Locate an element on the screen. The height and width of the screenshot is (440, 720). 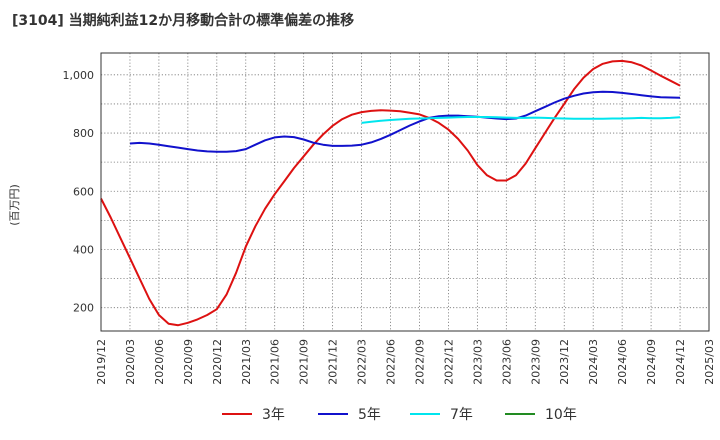
x-tick-label: 2023/09 is located at coordinates (535, 362).